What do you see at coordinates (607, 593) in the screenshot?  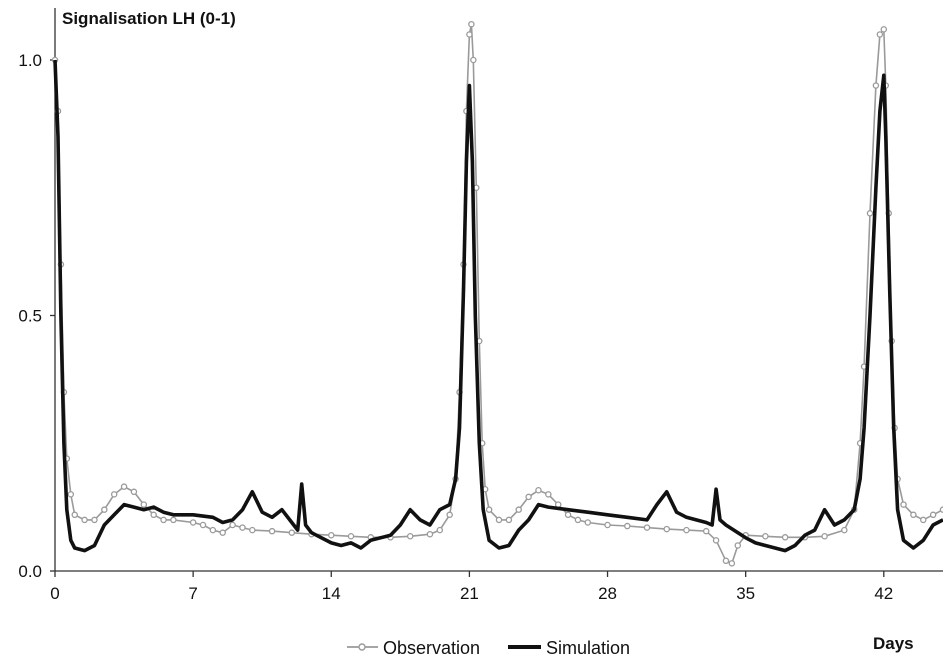 I see `x-tick-label: 28` at bounding box center [607, 593].